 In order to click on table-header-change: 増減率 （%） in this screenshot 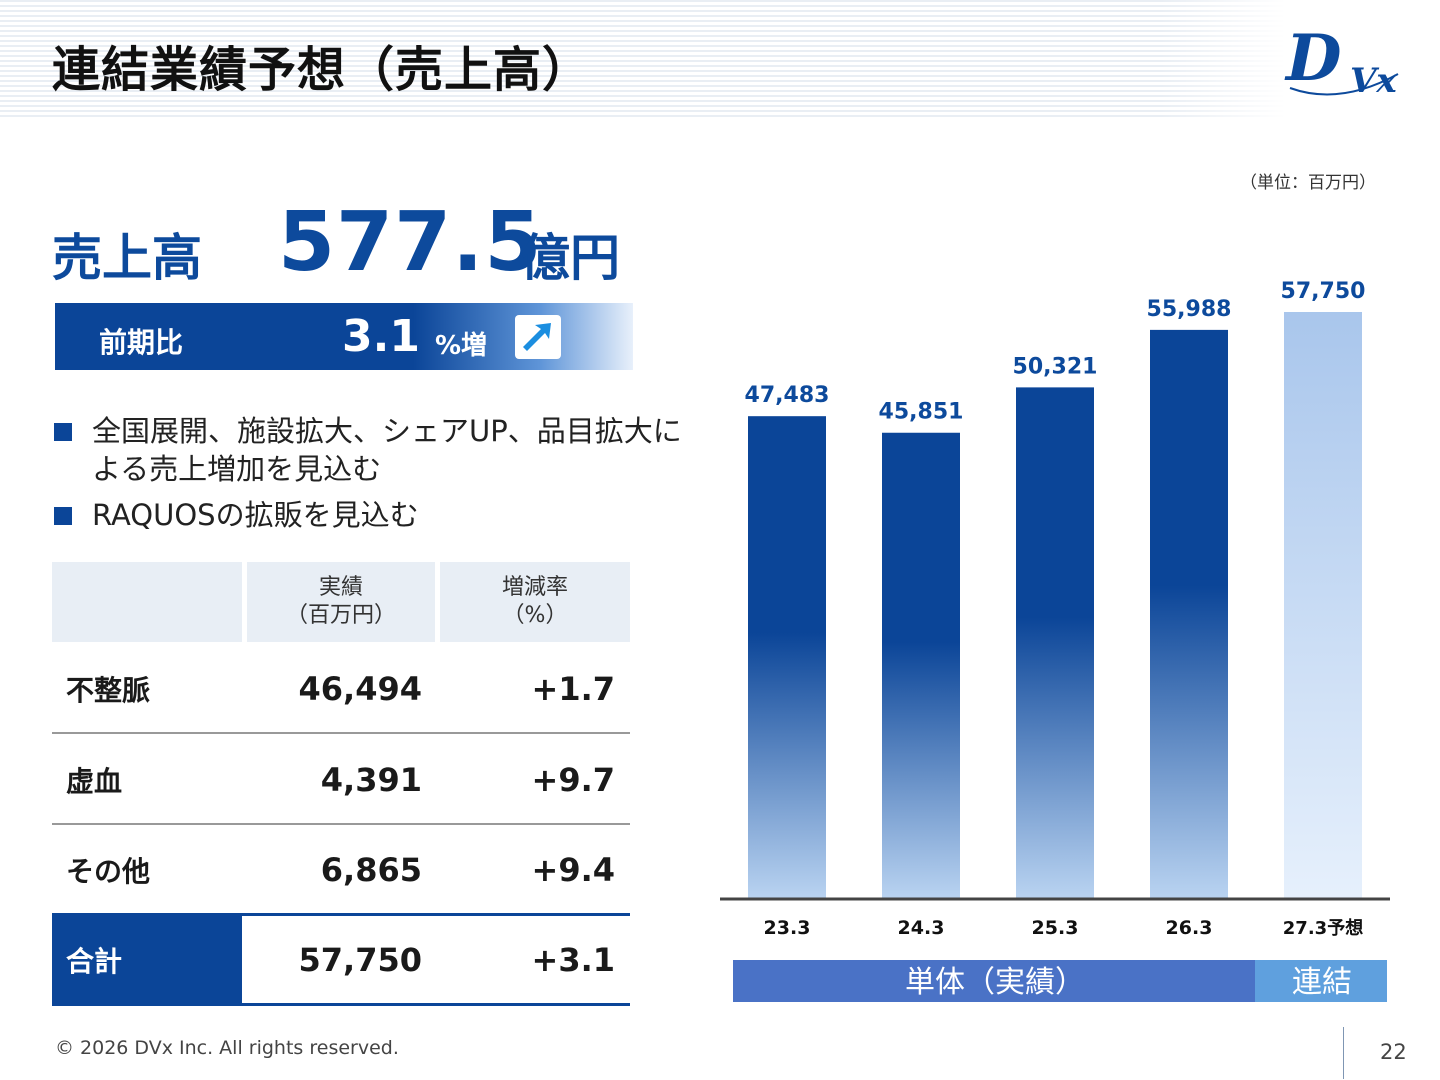, I will do `click(535, 602)`.